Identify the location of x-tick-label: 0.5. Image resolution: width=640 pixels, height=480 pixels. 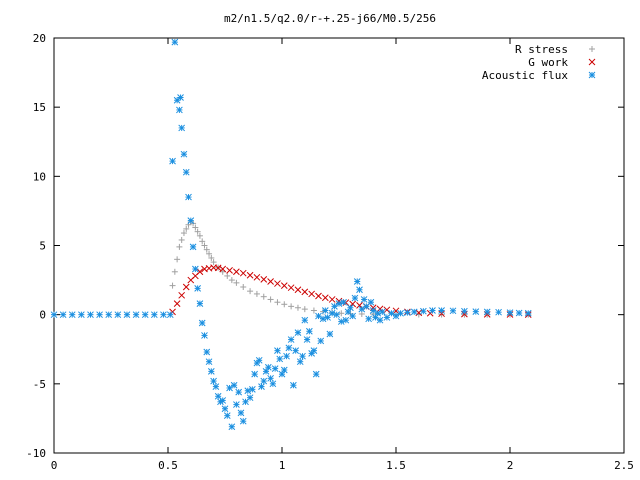
(168, 465).